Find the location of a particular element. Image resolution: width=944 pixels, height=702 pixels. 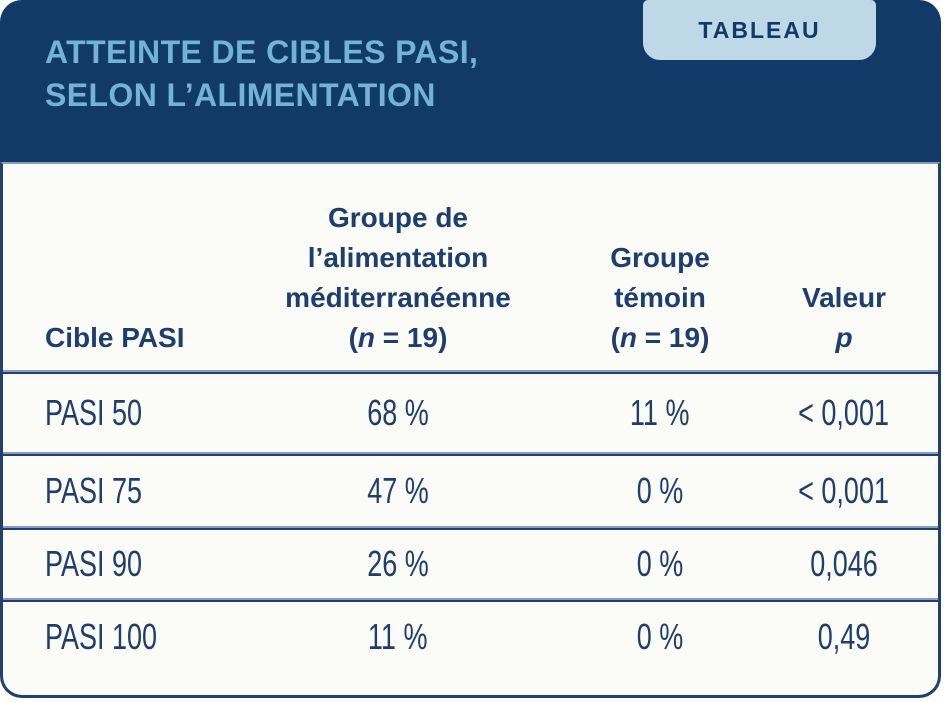

table-row-pasi-90: PASI 90 26 % 0 % 0,046 is located at coordinates (470, 564).